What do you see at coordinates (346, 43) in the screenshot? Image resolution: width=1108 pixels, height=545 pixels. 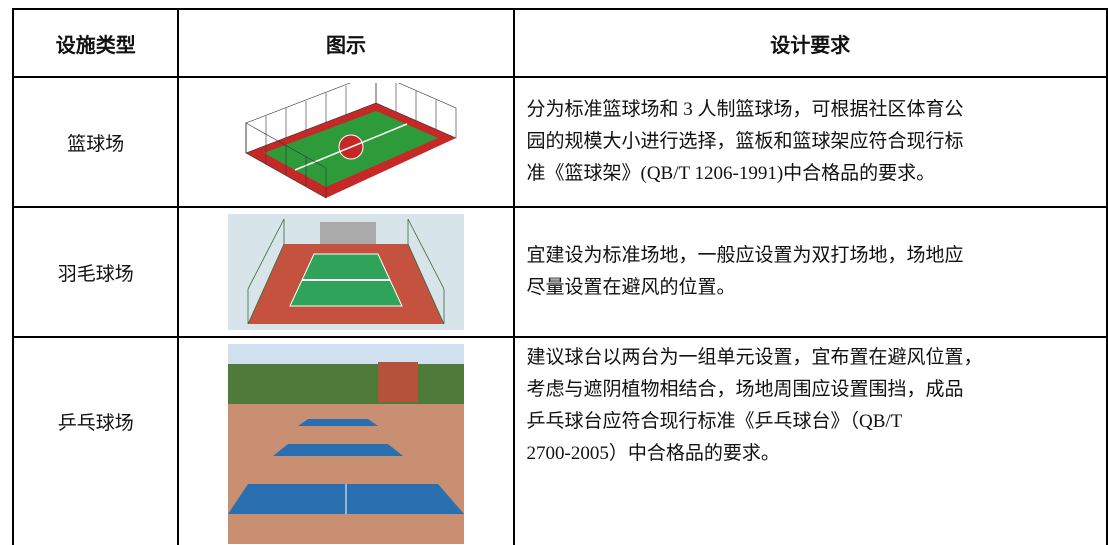 I see `header-cell: 图示` at bounding box center [346, 43].